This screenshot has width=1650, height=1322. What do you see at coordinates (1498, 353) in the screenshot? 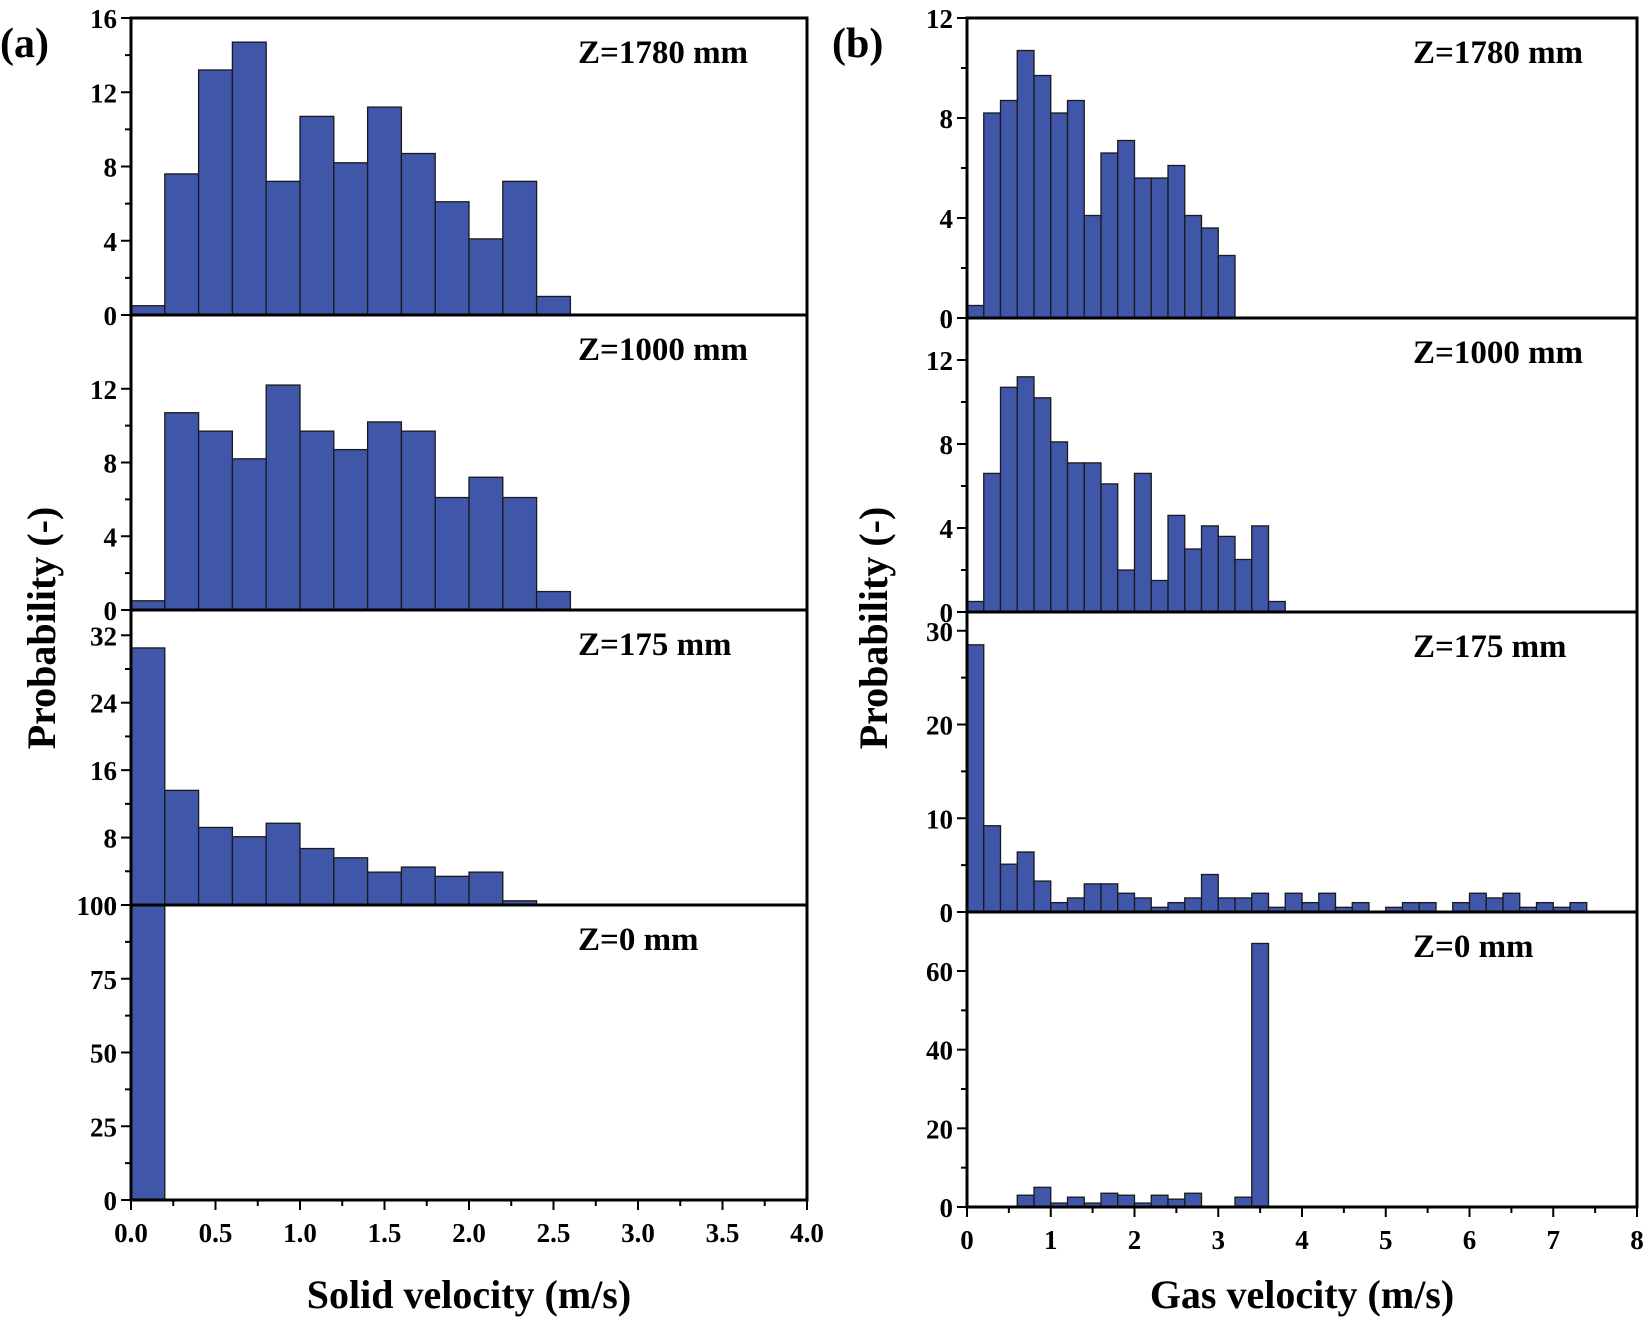
I see `panel-z-label: Z=1000 mm` at bounding box center [1498, 353].